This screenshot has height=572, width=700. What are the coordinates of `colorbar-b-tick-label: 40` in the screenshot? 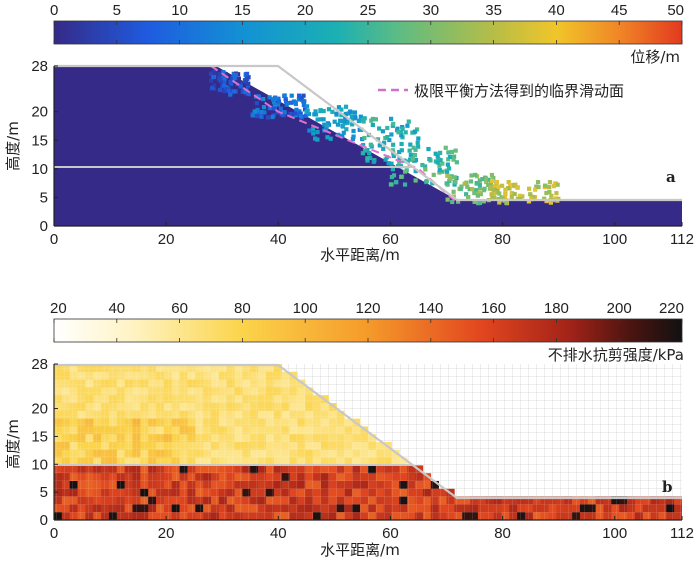 It's located at (116, 308).